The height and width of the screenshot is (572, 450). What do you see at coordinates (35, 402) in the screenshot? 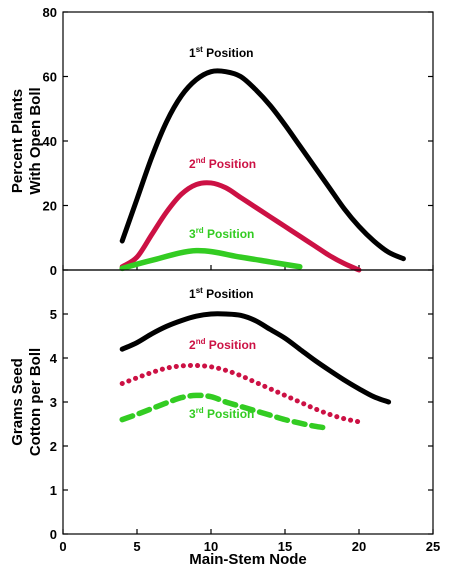
I see `bottom-y-axis-label-line-2: Cotton per Boll` at bounding box center [35, 402].